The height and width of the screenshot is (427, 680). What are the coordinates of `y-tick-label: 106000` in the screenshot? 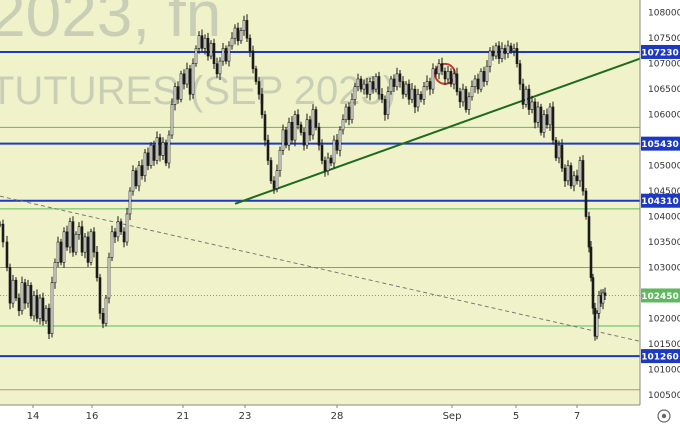 It's located at (664, 116).